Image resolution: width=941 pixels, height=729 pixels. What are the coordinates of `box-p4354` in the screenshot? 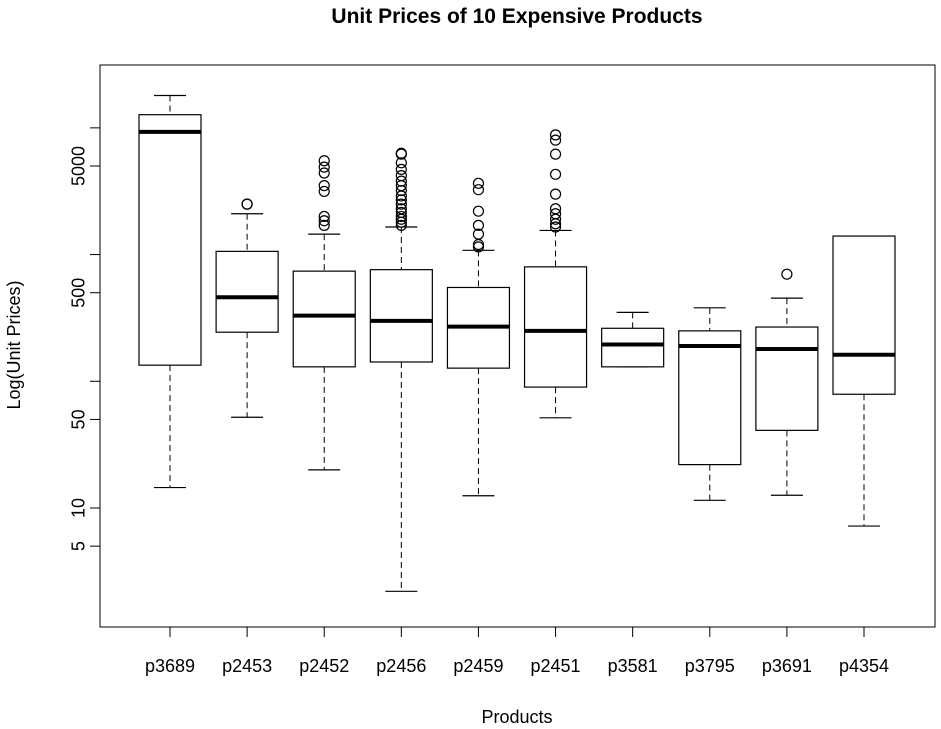 It's located at (864, 381).